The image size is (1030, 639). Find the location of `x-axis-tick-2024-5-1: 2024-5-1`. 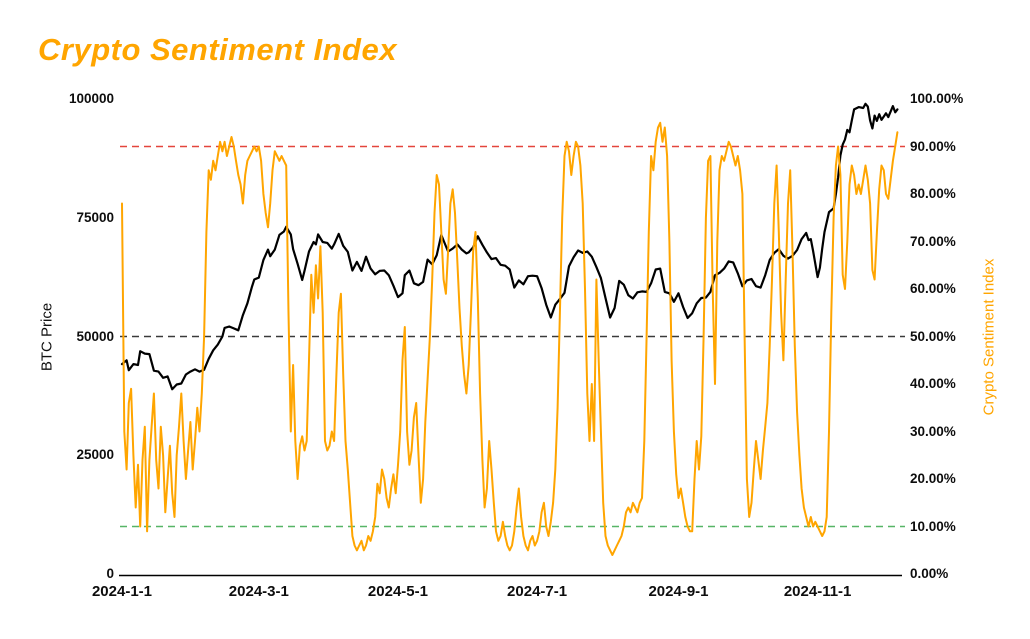

x-axis-tick-2024-5-1: 2024-5-1 is located at coordinates (397, 591).